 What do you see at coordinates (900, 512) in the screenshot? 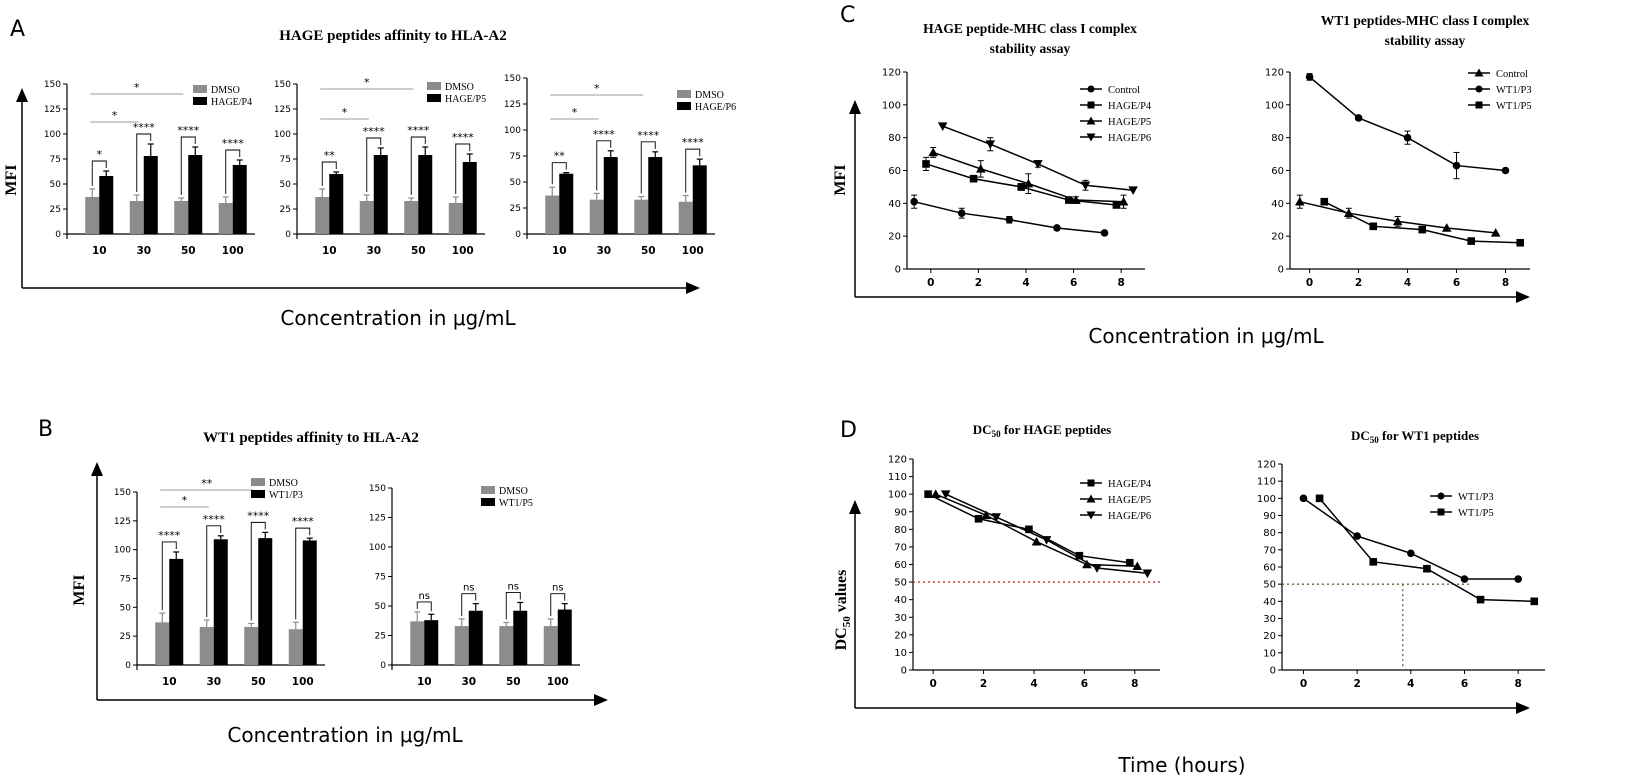
I see `y-tick-label: 90` at bounding box center [900, 512].